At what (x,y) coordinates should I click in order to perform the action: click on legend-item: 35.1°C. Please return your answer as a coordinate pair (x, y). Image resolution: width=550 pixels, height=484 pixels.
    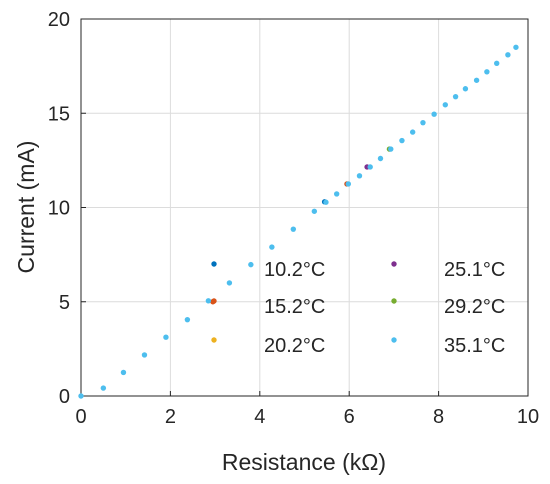
    Looking at the image, I should click on (448, 346).